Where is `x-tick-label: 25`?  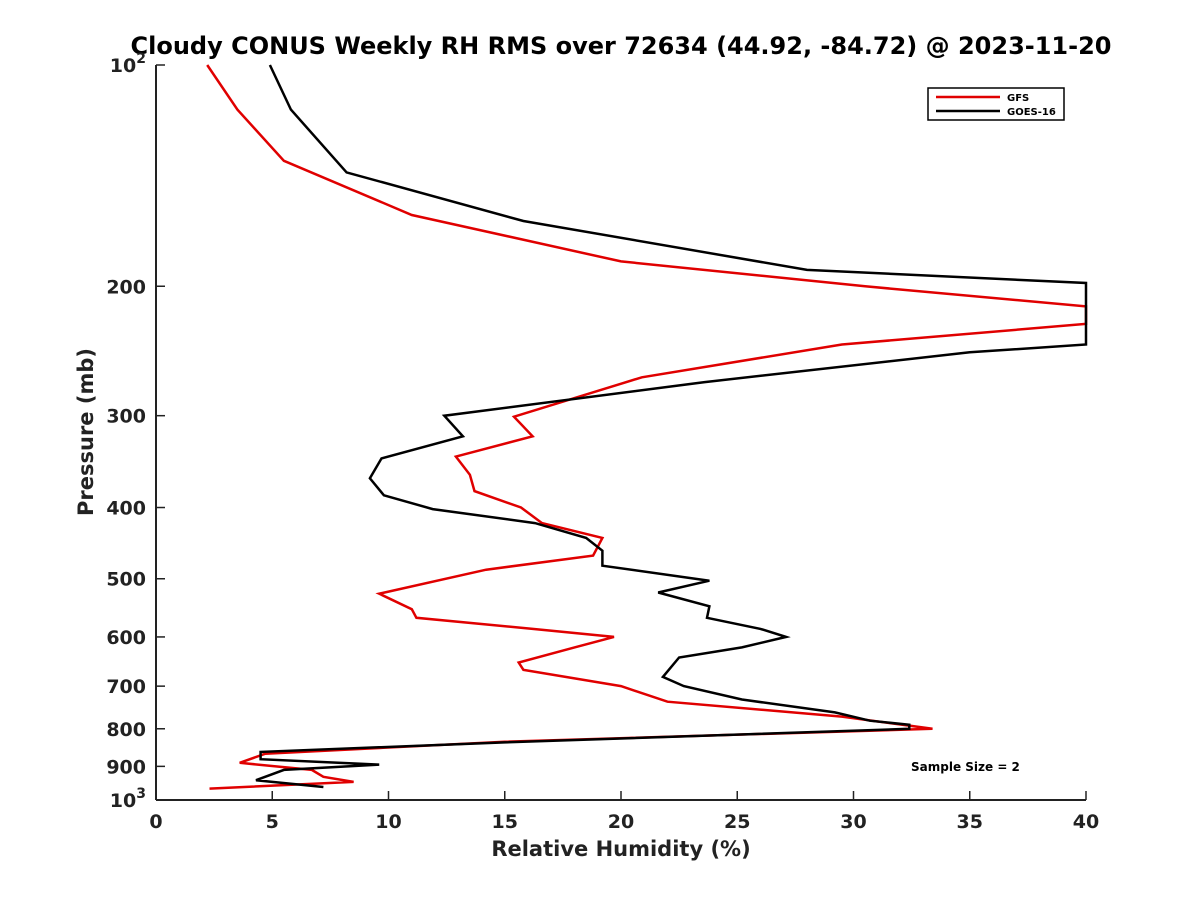 x-tick-label: 25 is located at coordinates (737, 822).